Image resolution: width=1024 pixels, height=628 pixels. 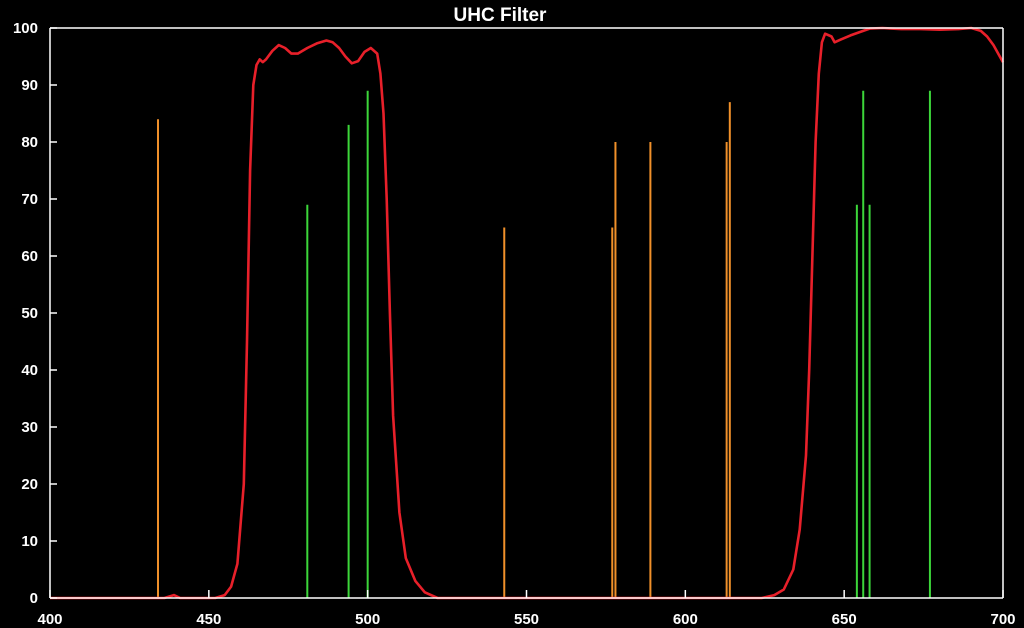 What do you see at coordinates (29, 484) in the screenshot?
I see `y-tick-label-20: 20` at bounding box center [29, 484].